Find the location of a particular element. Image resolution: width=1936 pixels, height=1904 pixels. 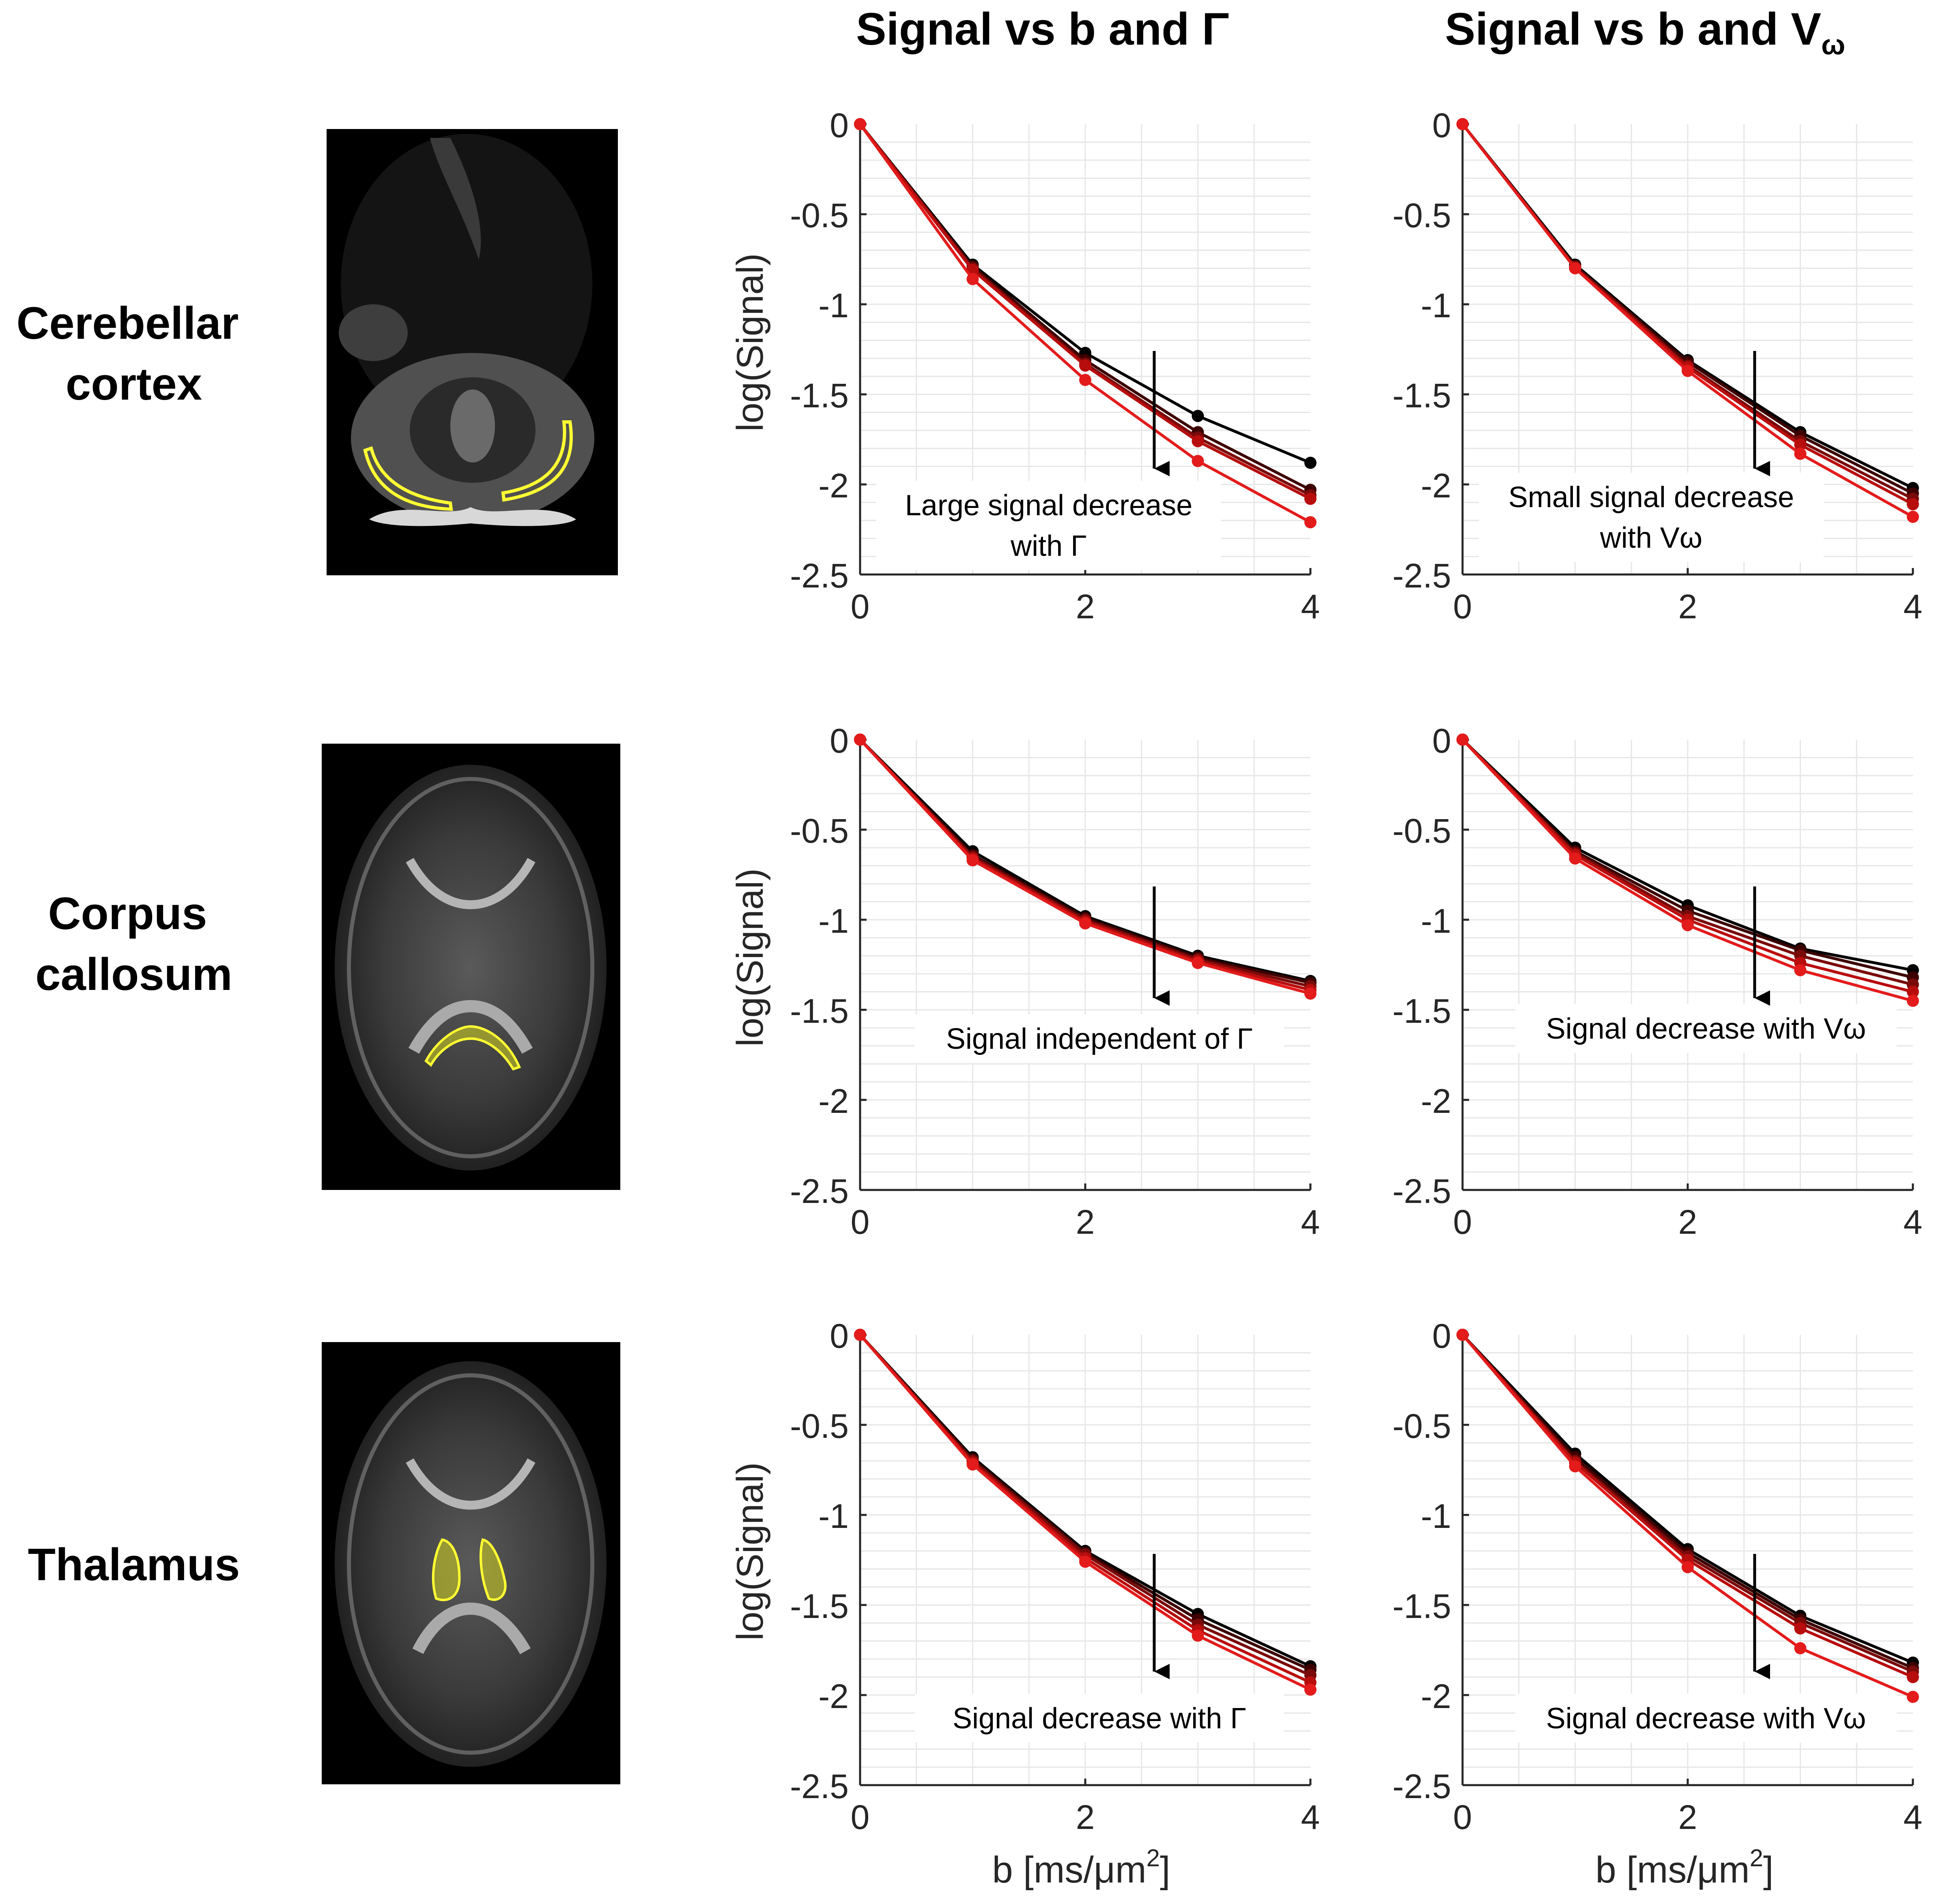

annotation-text: Large signal decrease is located at coordinates (1049, 505).